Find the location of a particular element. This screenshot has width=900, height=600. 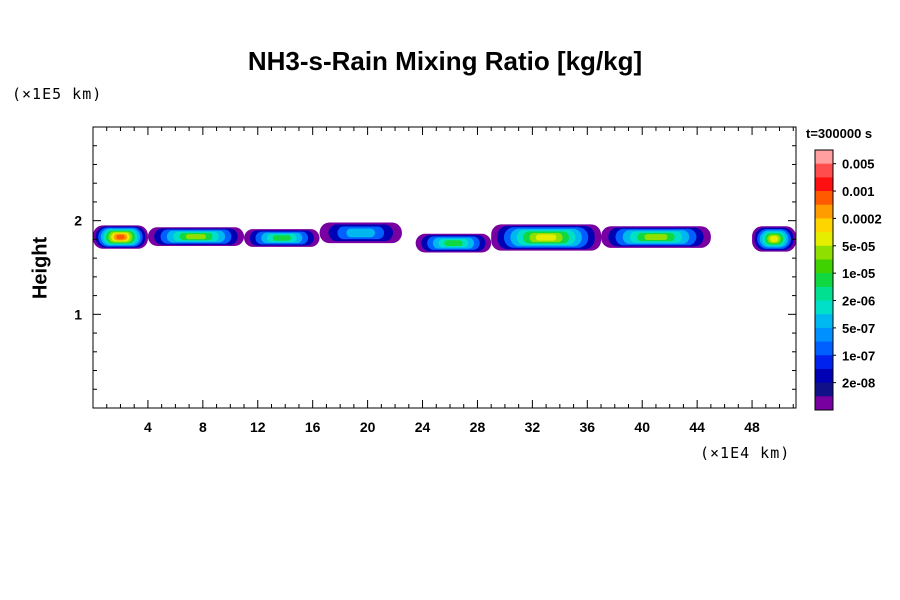

chart-title: NH3-s-Rain Mixing Ratio [kg/kg] is located at coordinates (445, 61).